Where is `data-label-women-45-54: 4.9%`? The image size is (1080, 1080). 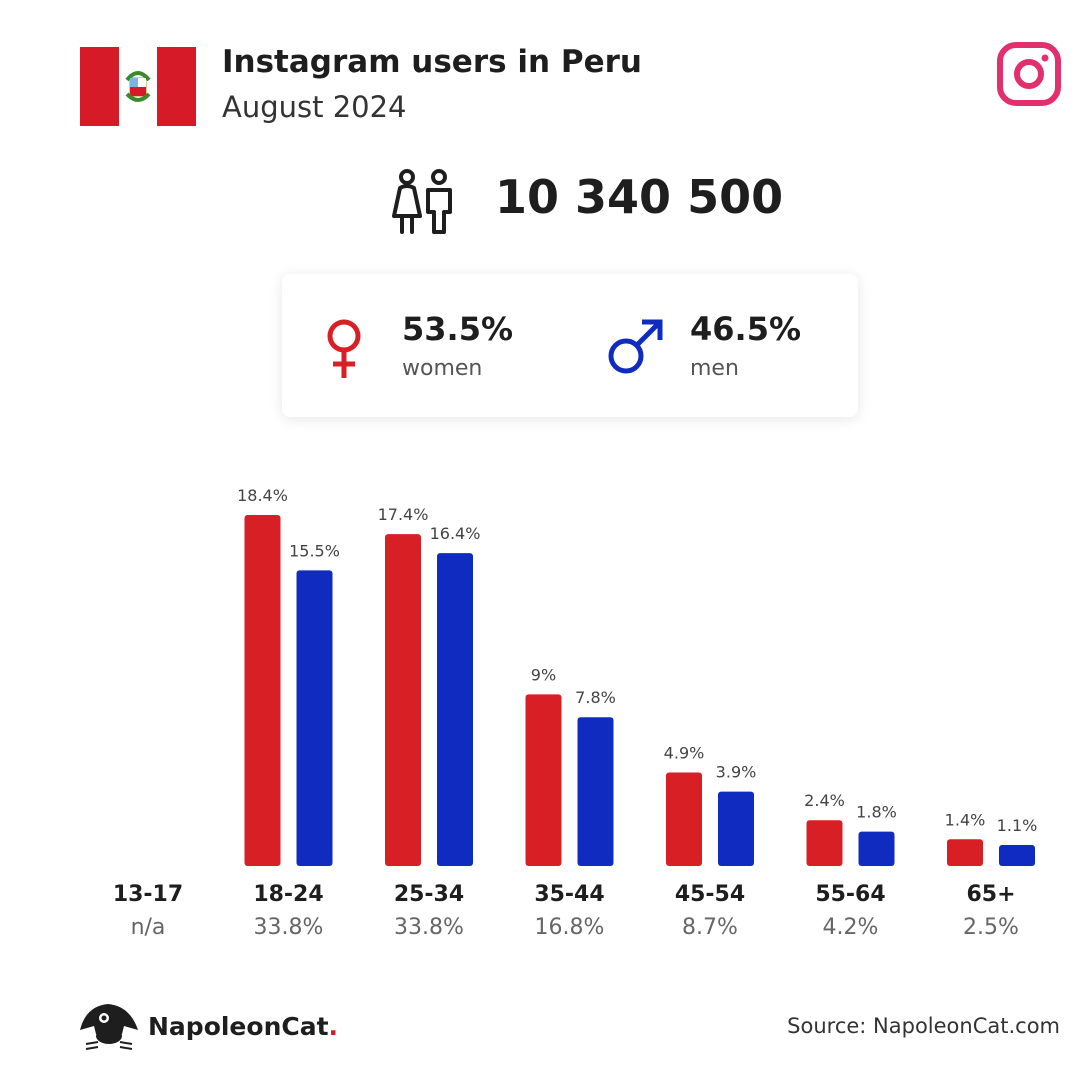 data-label-women-45-54: 4.9% is located at coordinates (684, 753).